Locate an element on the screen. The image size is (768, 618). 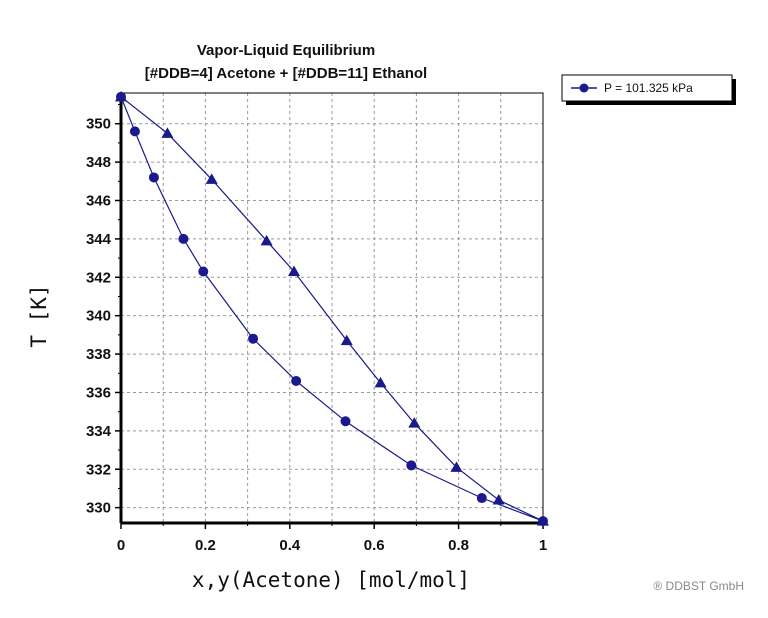
y-tick-labels: 330 332 334 336 338 340 342 344 346 348 350 is located at coordinates (99, 316).